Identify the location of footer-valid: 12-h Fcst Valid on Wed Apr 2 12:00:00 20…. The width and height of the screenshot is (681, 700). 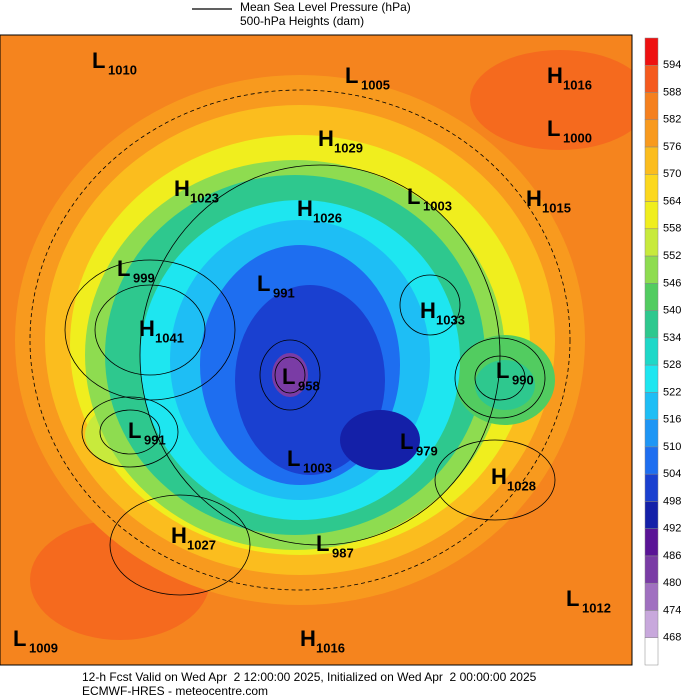
(309, 677).